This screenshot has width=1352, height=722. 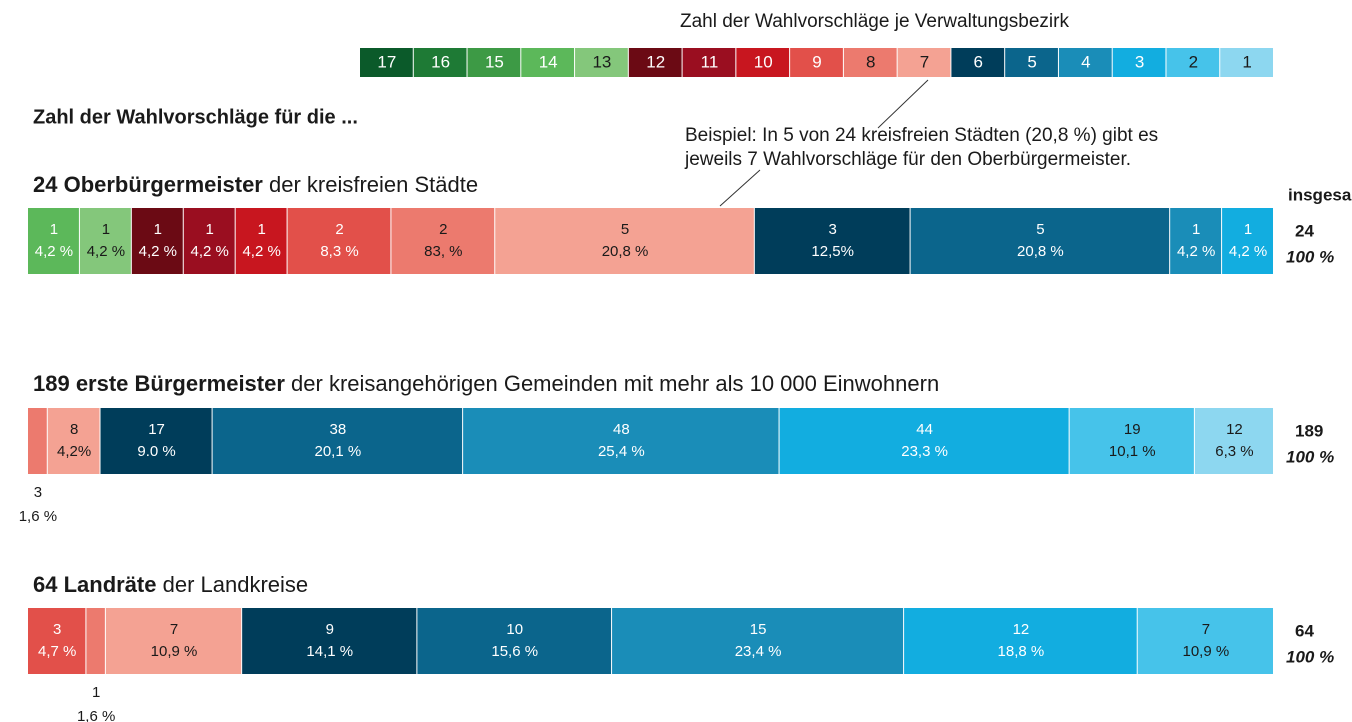 I want to click on legend-key: 15, so click(x=494, y=61).